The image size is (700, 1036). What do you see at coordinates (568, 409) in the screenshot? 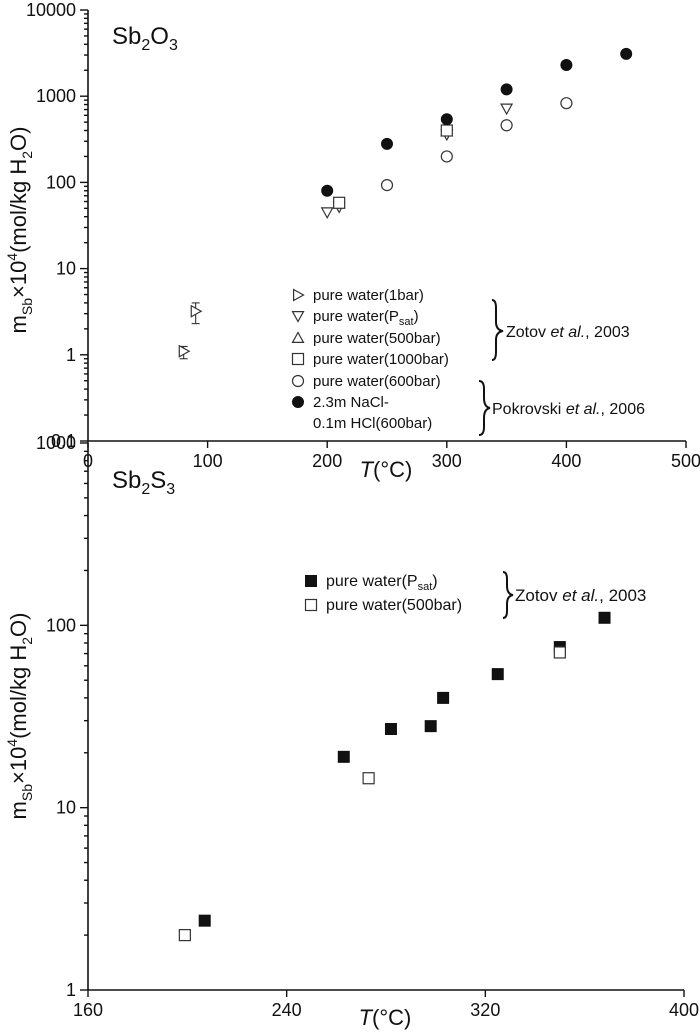
I see `reference-pokrovski: Pokrovski et al., 2006` at bounding box center [568, 409].